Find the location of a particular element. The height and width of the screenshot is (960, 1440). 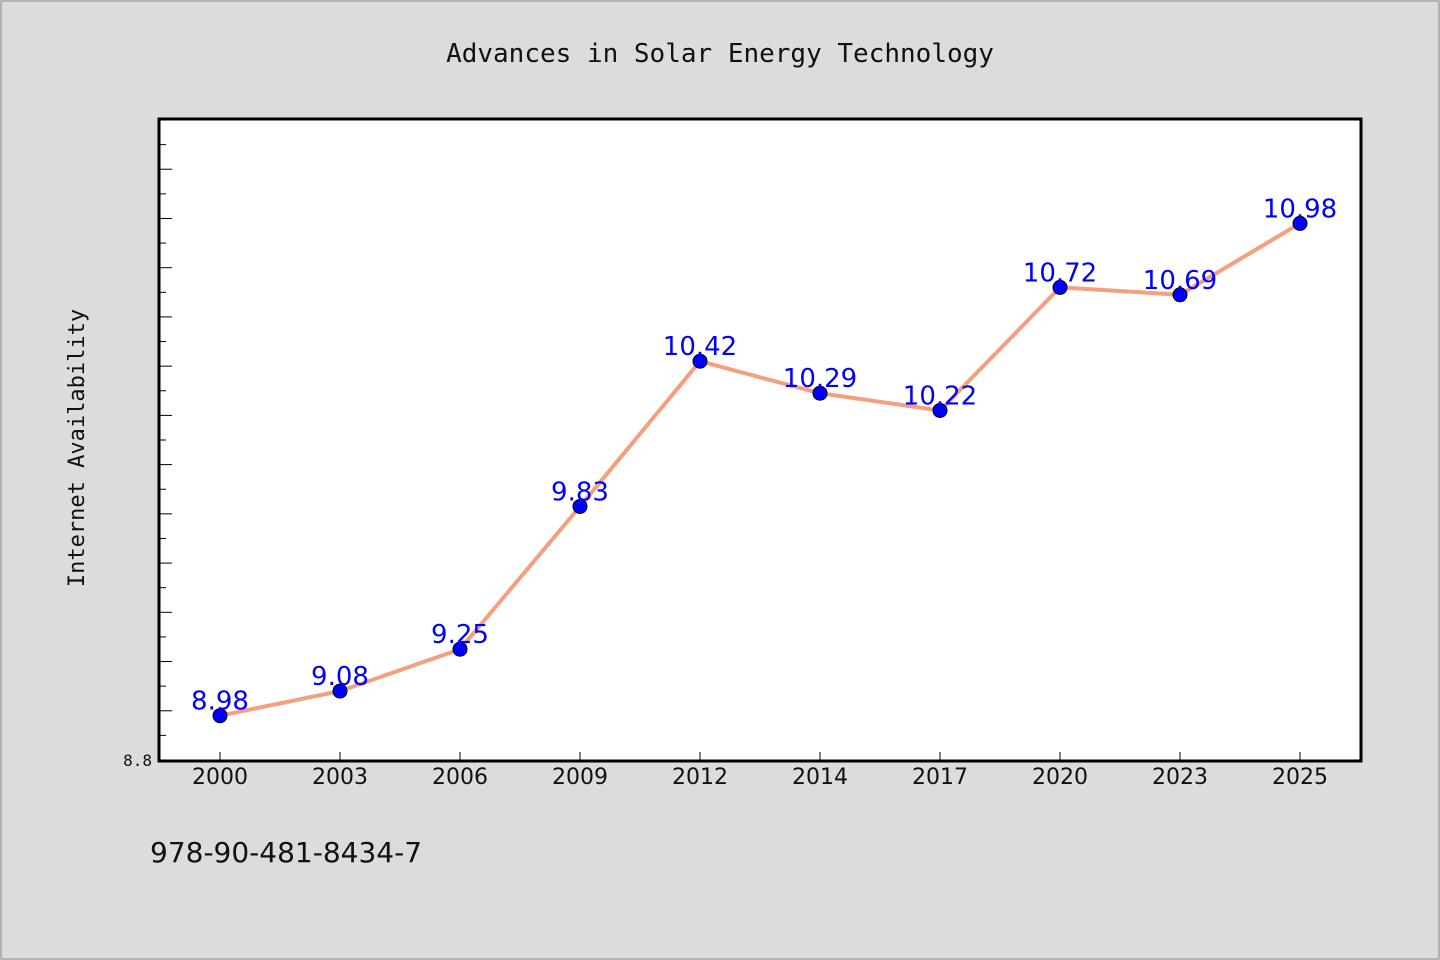

isbn-text: 978-90-481-8434-7 is located at coordinates (286, 852).